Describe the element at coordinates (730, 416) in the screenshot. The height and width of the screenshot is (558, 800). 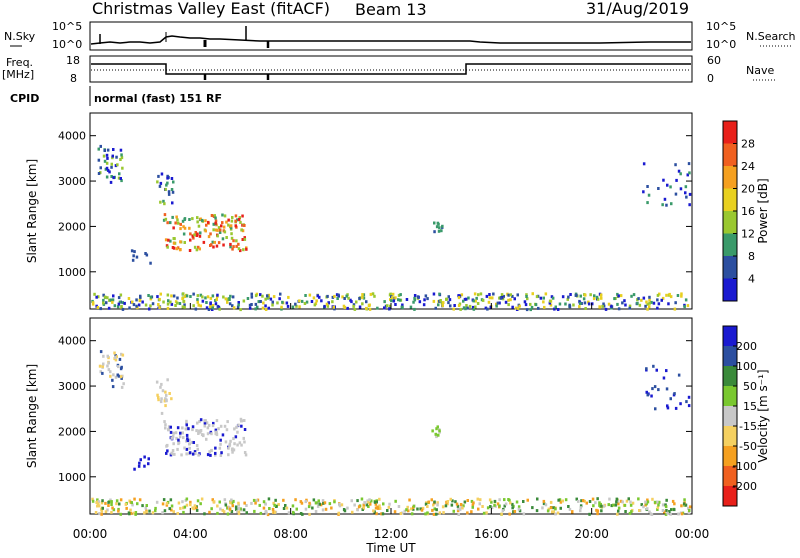
I see `colorbar-frame` at that location.